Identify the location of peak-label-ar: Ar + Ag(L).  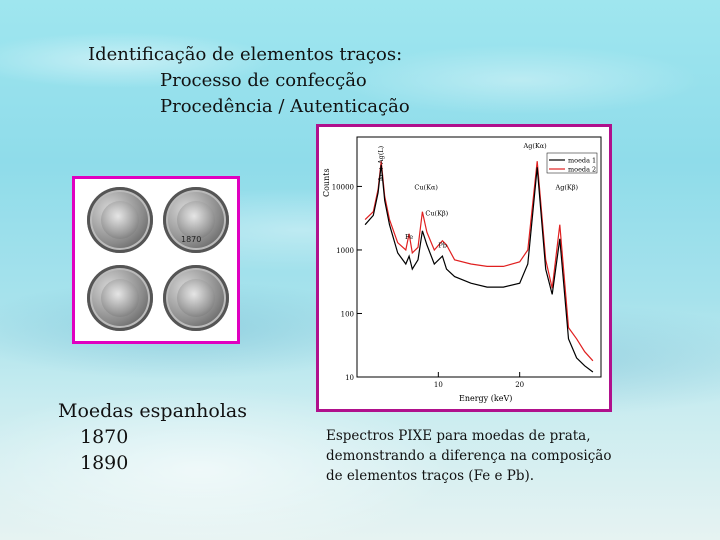
(381, 163).